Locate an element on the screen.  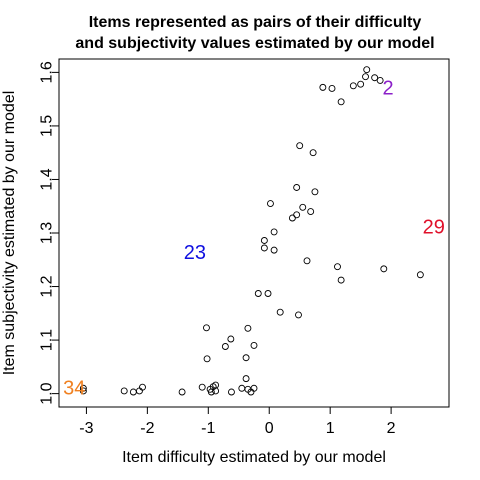
x-tick-label: -1 is located at coordinates (208, 428).